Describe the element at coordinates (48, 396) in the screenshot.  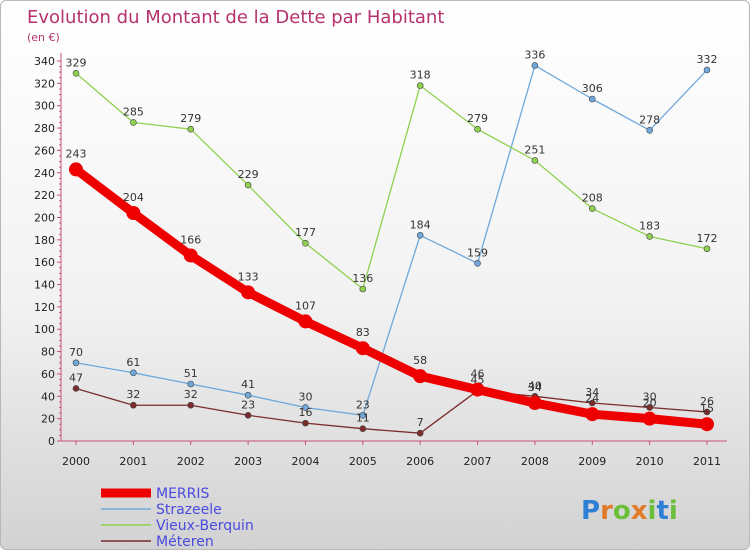
I see `y-tick-label: 40` at that location.